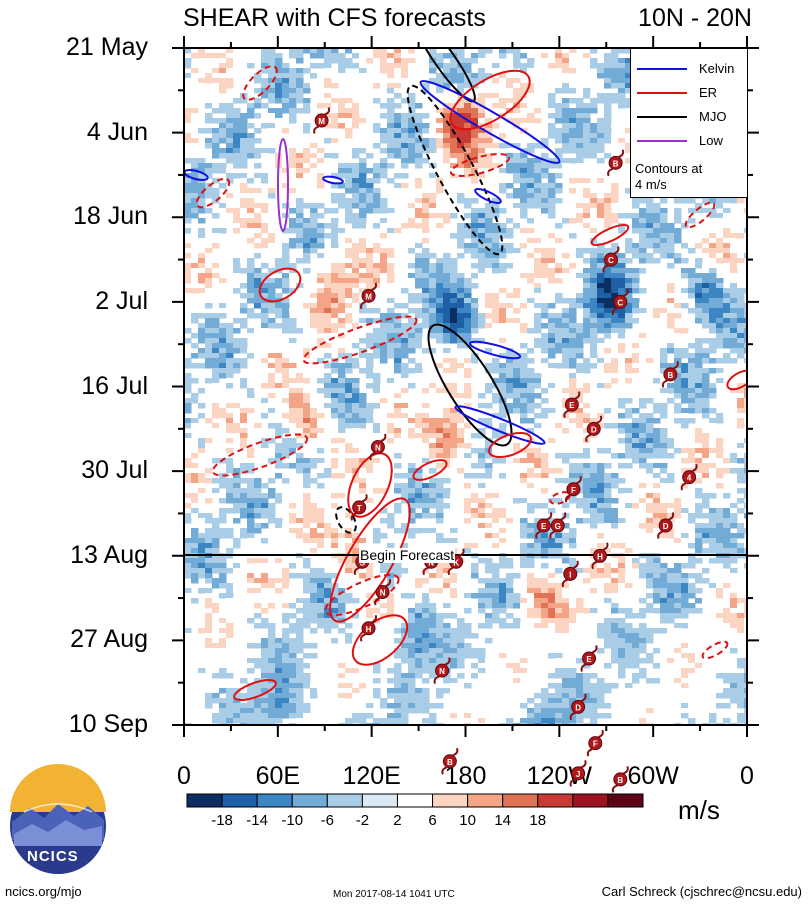  What do you see at coordinates (371, 776) in the screenshot?
I see `x-tick-label: 120E` at bounding box center [371, 776].